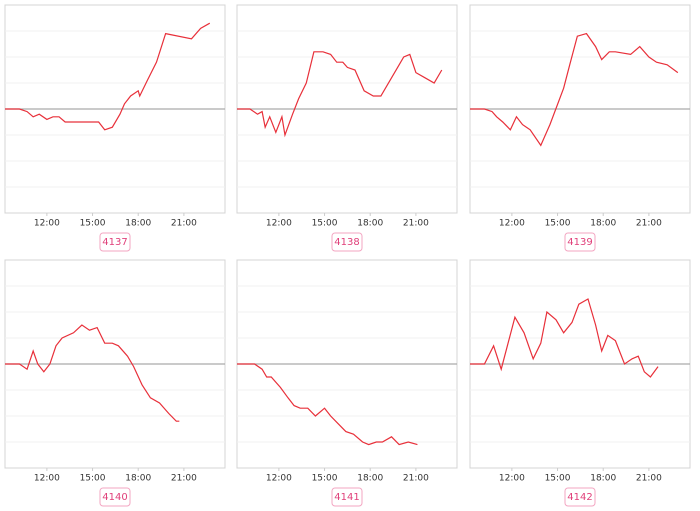  I want to click on chart-button-label: 4139, so click(579, 242).